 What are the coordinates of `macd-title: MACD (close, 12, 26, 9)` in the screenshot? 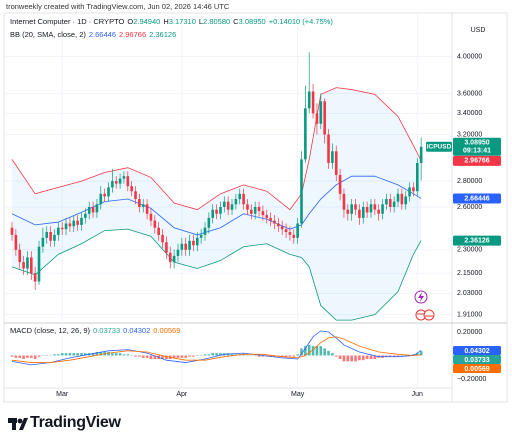 It's located at (50, 330).